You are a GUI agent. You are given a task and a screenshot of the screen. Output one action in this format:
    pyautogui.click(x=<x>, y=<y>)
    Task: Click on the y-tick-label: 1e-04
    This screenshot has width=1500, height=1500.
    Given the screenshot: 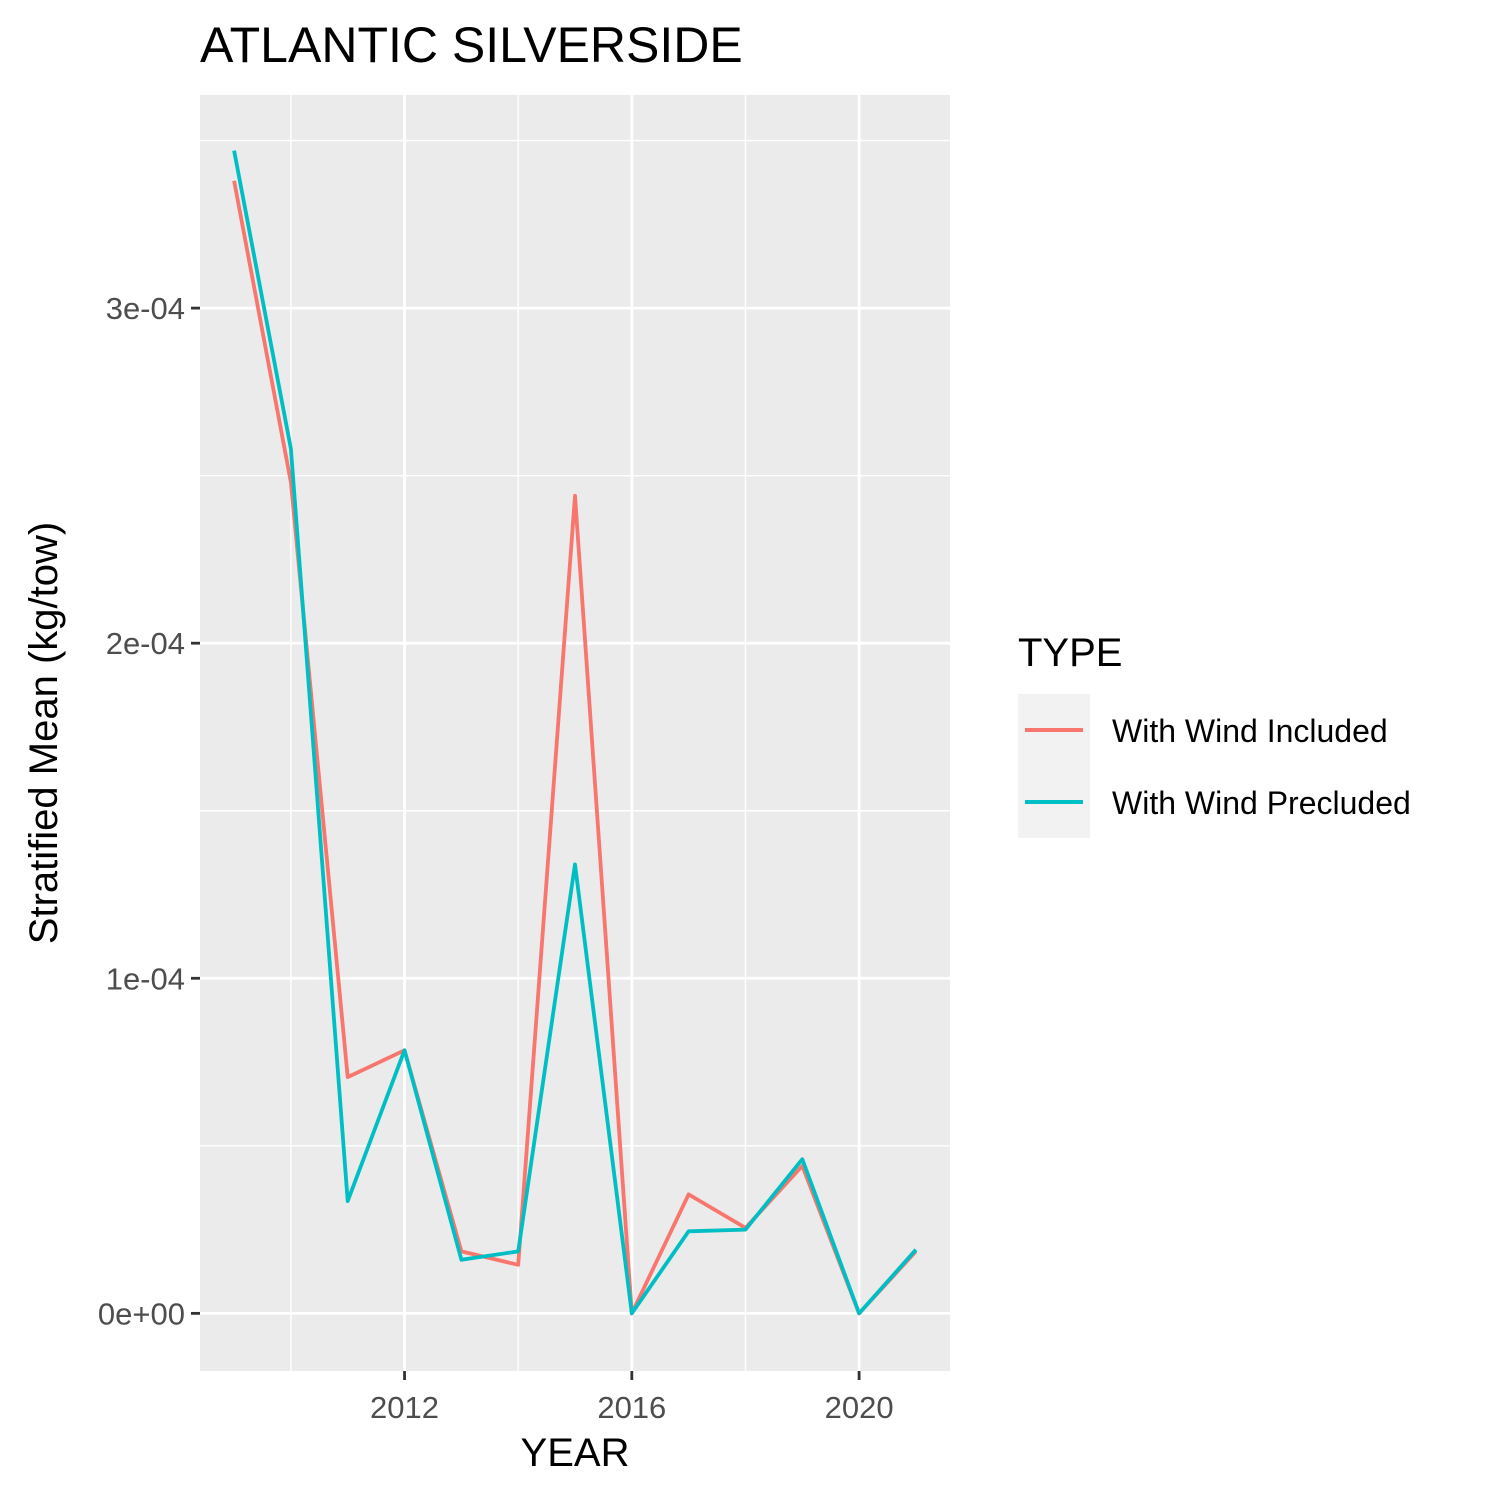 What is the action you would take?
    pyautogui.click(x=145, y=978)
    